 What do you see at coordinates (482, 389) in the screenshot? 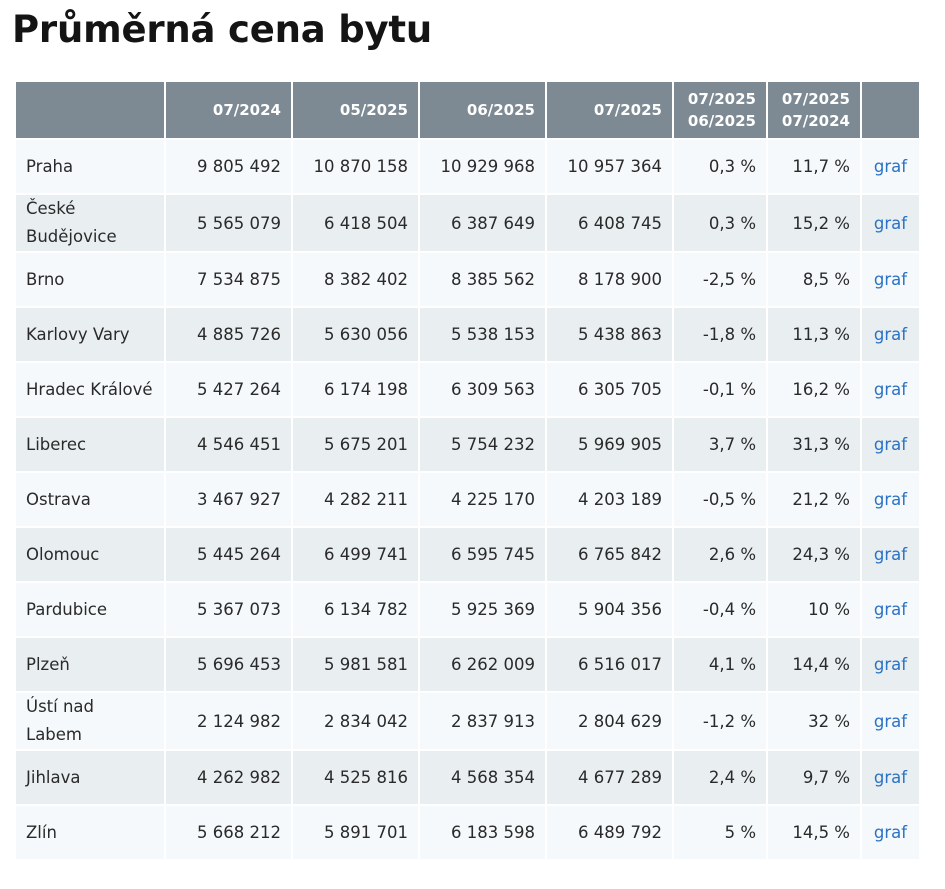
I see `value-06-2025-cell: 6 309 563` at bounding box center [482, 389].